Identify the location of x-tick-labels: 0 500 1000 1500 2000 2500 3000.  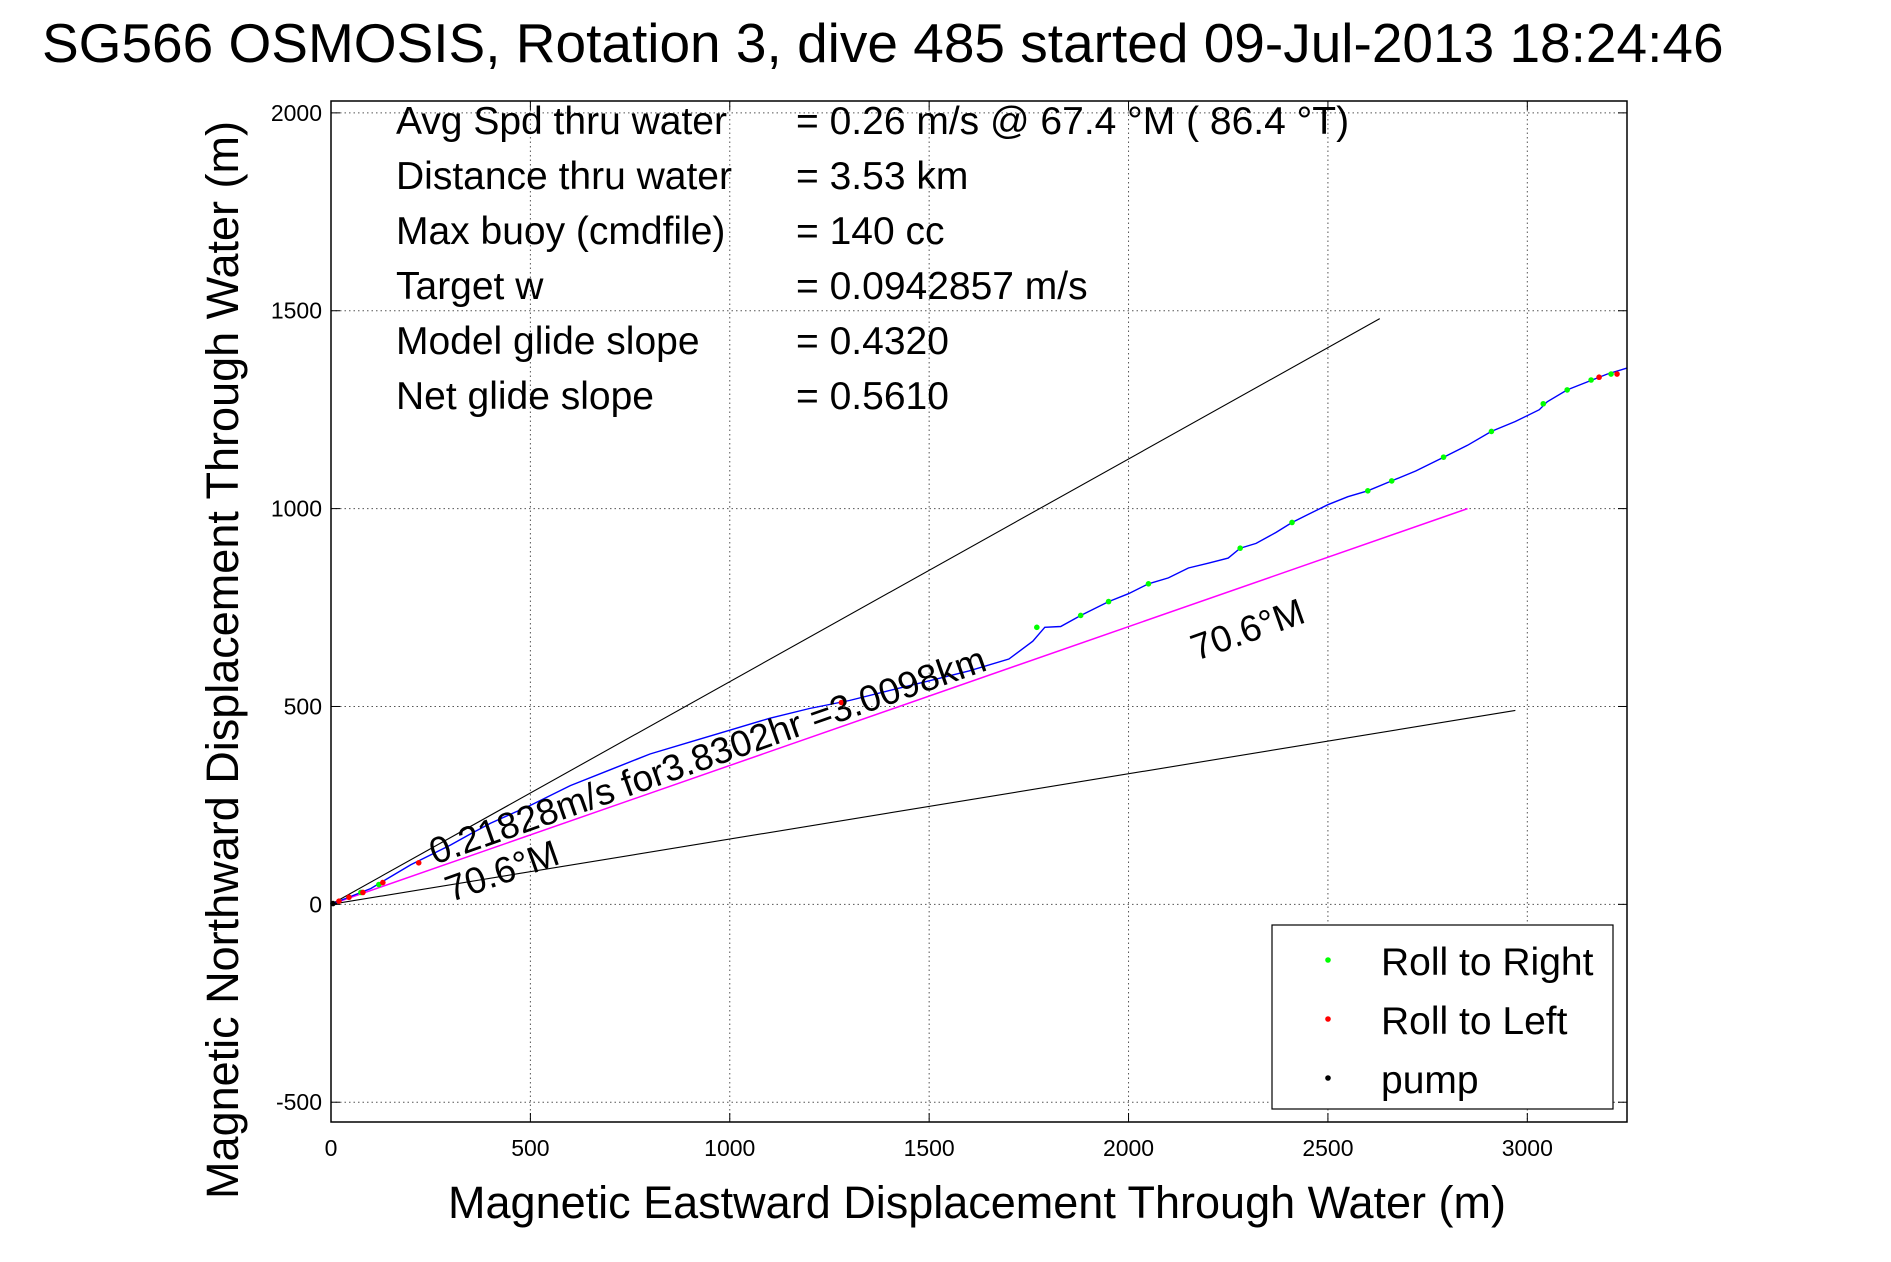
(939, 1148).